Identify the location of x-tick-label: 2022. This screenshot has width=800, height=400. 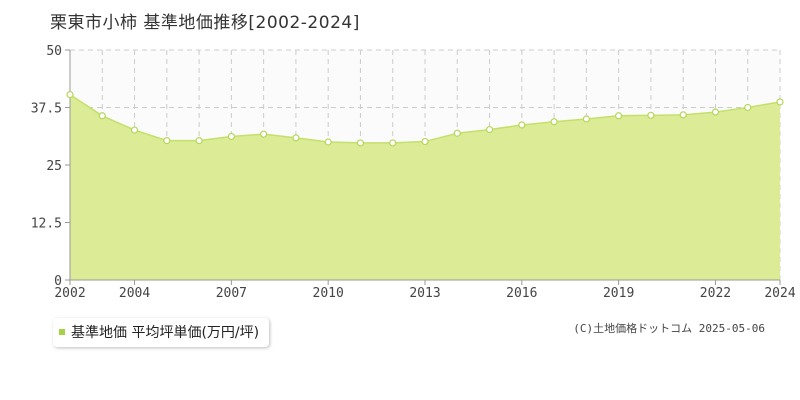
(715, 293).